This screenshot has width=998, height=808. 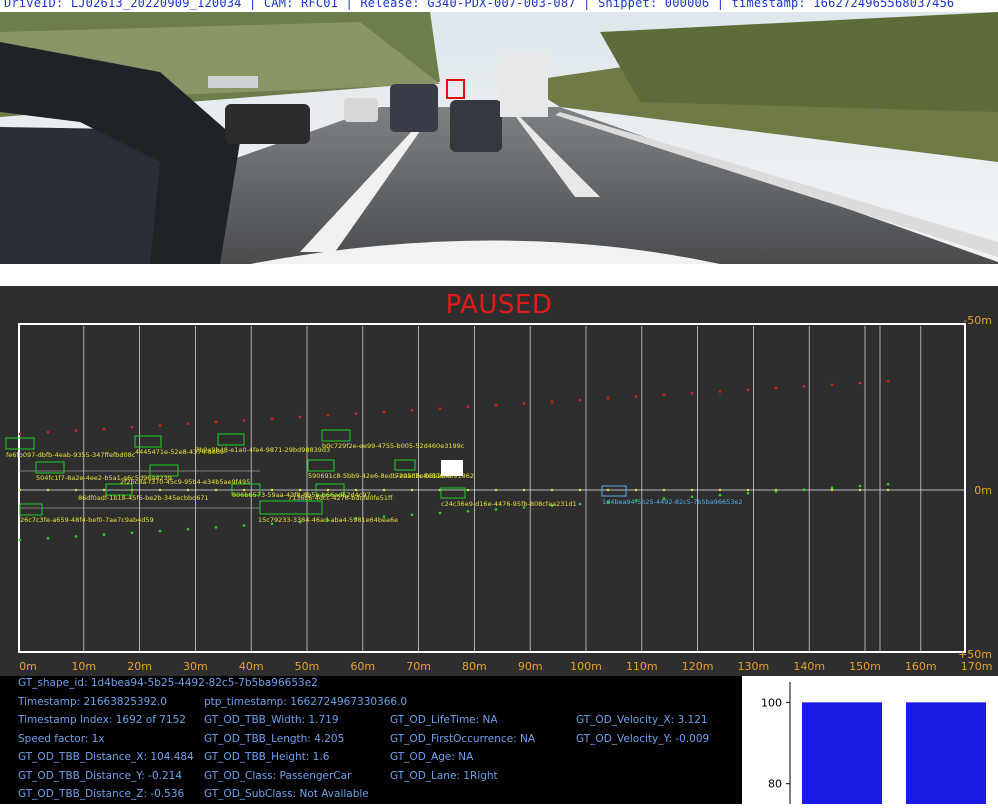 What do you see at coordinates (474, 666) in the screenshot?
I see `x-tick-label: 80m` at bounding box center [474, 666].